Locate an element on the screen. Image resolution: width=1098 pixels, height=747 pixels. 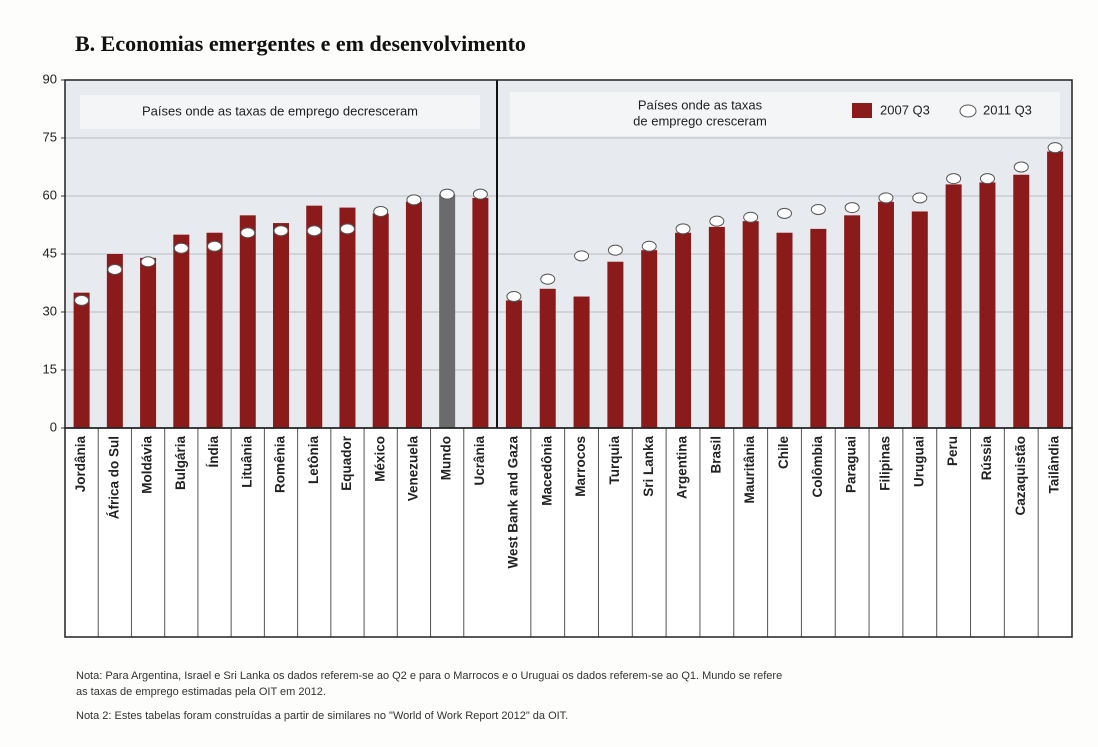
x-tick-label: Lituânia is located at coordinates (246, 462).